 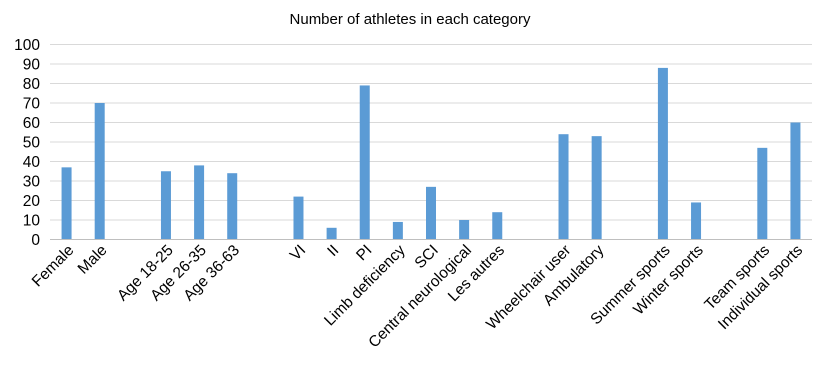 I want to click on y-tick-label: 10, so click(x=32, y=221).